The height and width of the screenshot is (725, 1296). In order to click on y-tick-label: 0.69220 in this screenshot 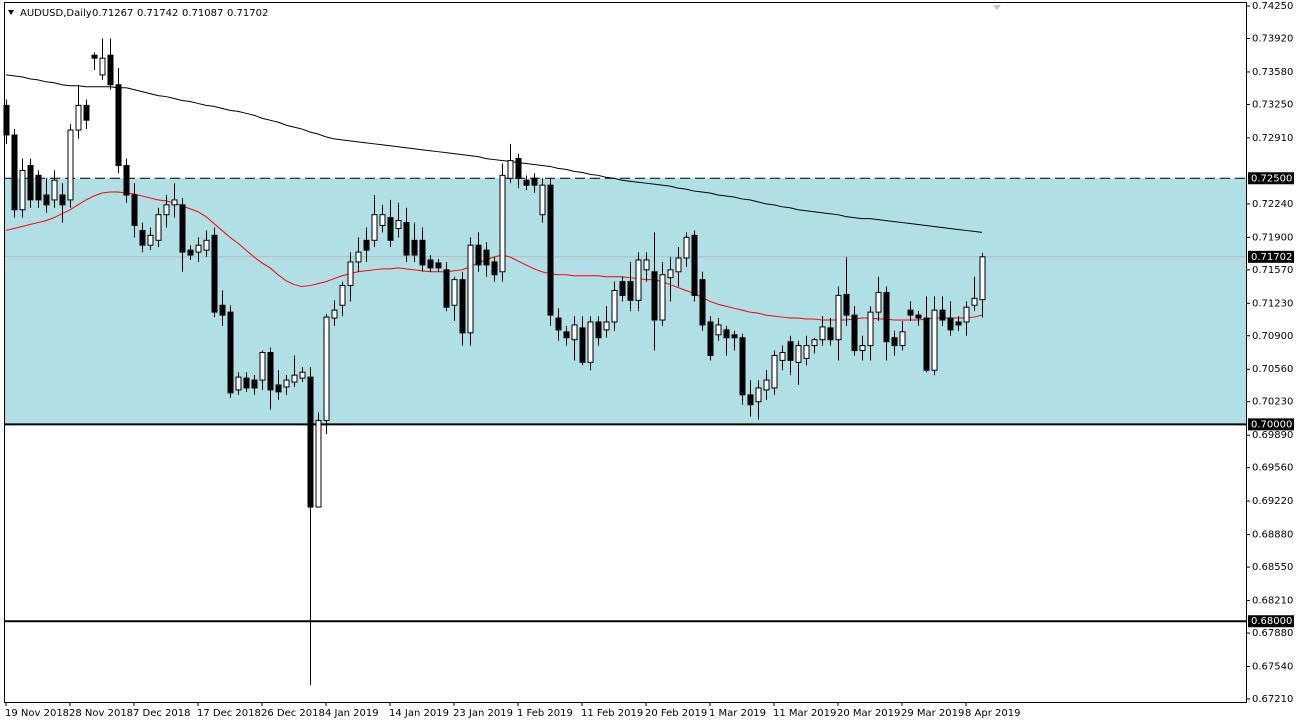, I will do `click(1272, 501)`.